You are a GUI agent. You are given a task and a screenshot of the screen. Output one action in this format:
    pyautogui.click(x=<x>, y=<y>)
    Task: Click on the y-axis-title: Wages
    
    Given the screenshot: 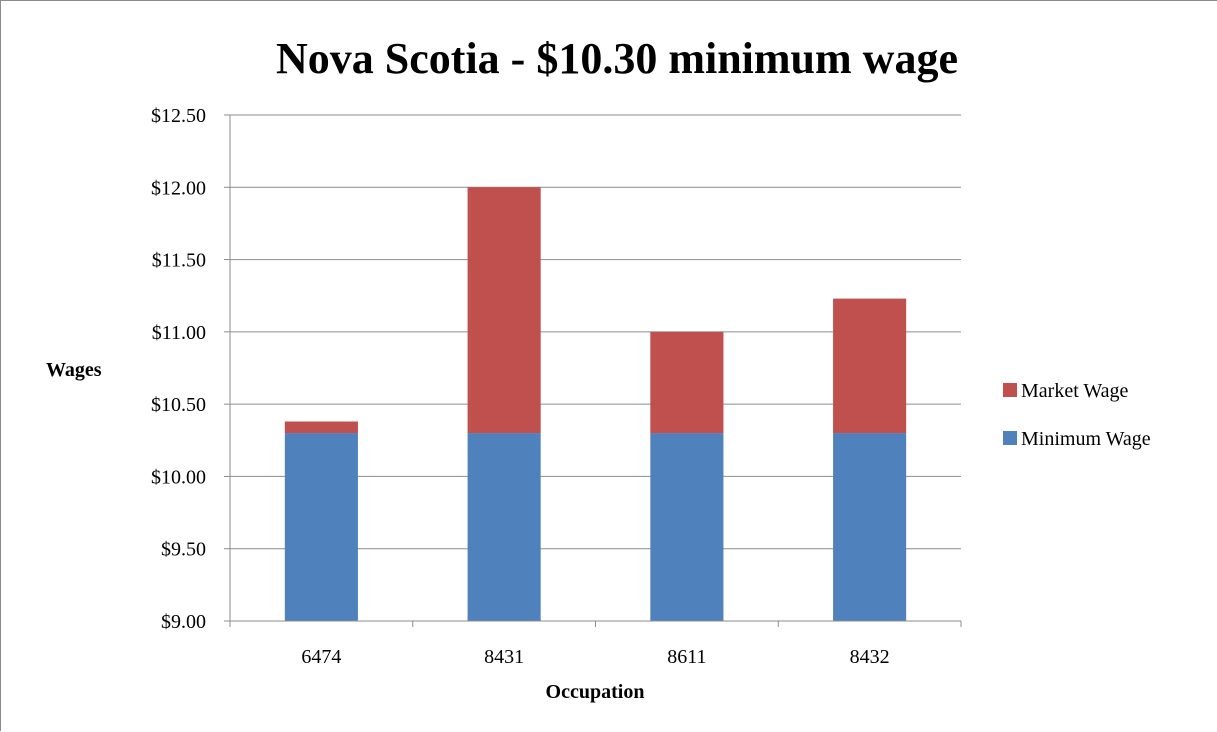 What is the action you would take?
    pyautogui.click(x=74, y=370)
    